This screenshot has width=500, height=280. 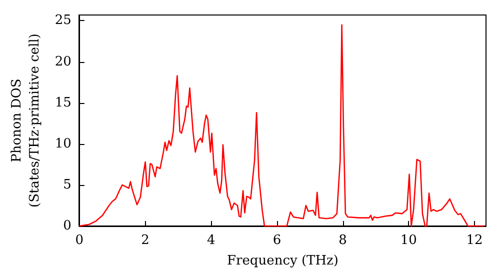 I want to click on y-axis-title: Phonon DOS (States/THz·primitive cell), so click(x=26, y=120).